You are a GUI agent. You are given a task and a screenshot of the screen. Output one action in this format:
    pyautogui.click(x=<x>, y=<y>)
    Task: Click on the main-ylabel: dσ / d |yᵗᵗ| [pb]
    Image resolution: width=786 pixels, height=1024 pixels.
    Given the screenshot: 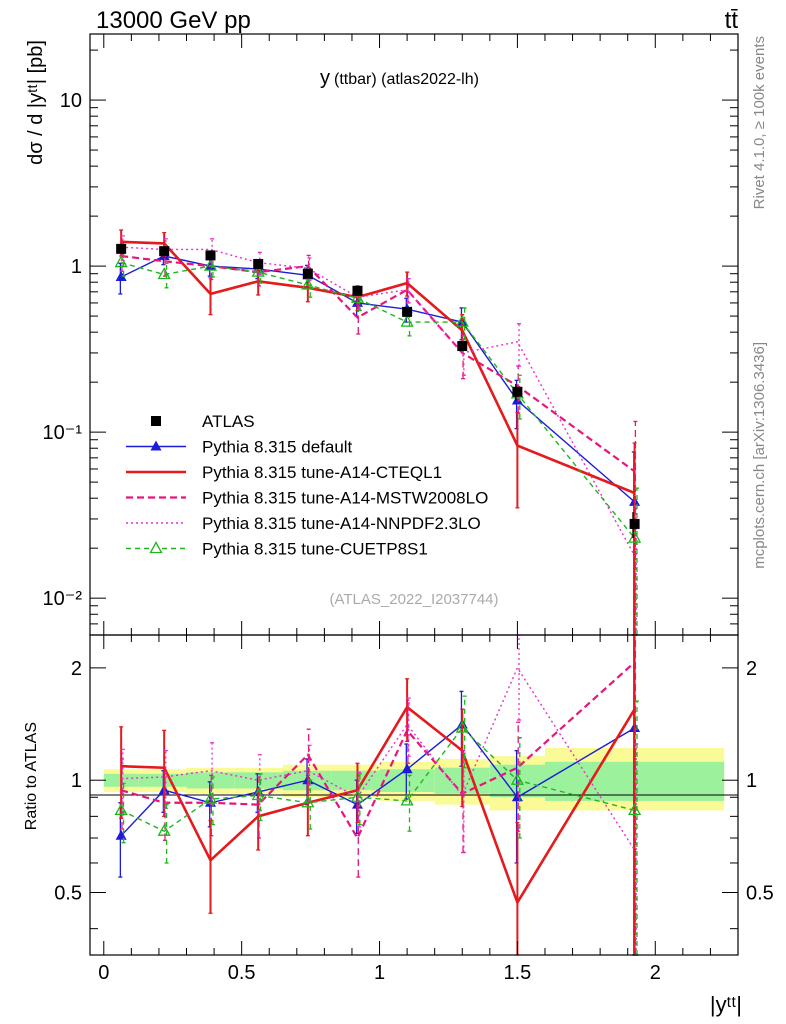 What is the action you would take?
    pyautogui.click(x=36, y=102)
    